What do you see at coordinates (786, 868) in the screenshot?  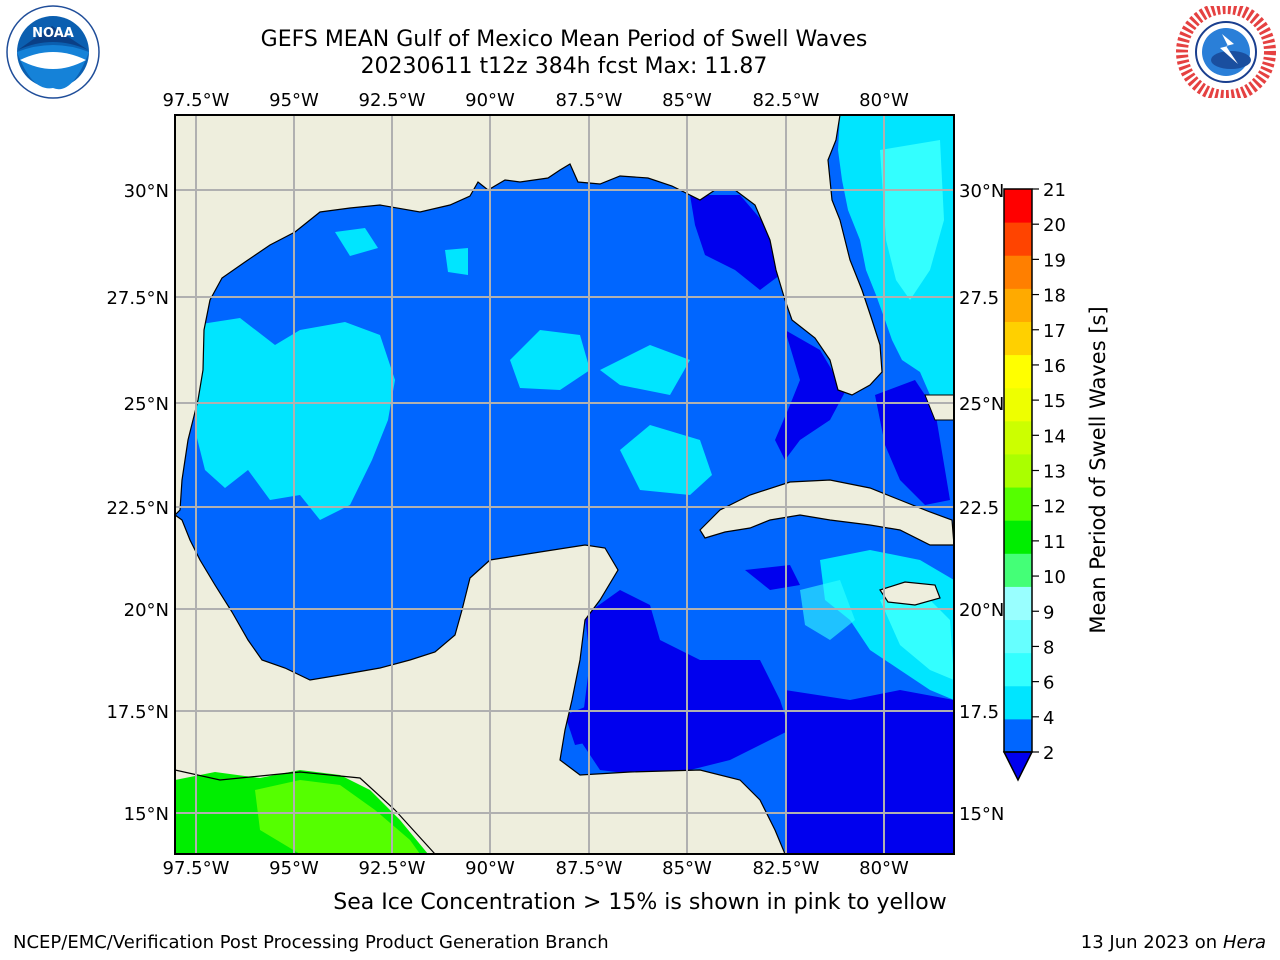 I see `lon-label-bottom: 82.5°W` at bounding box center [786, 868].